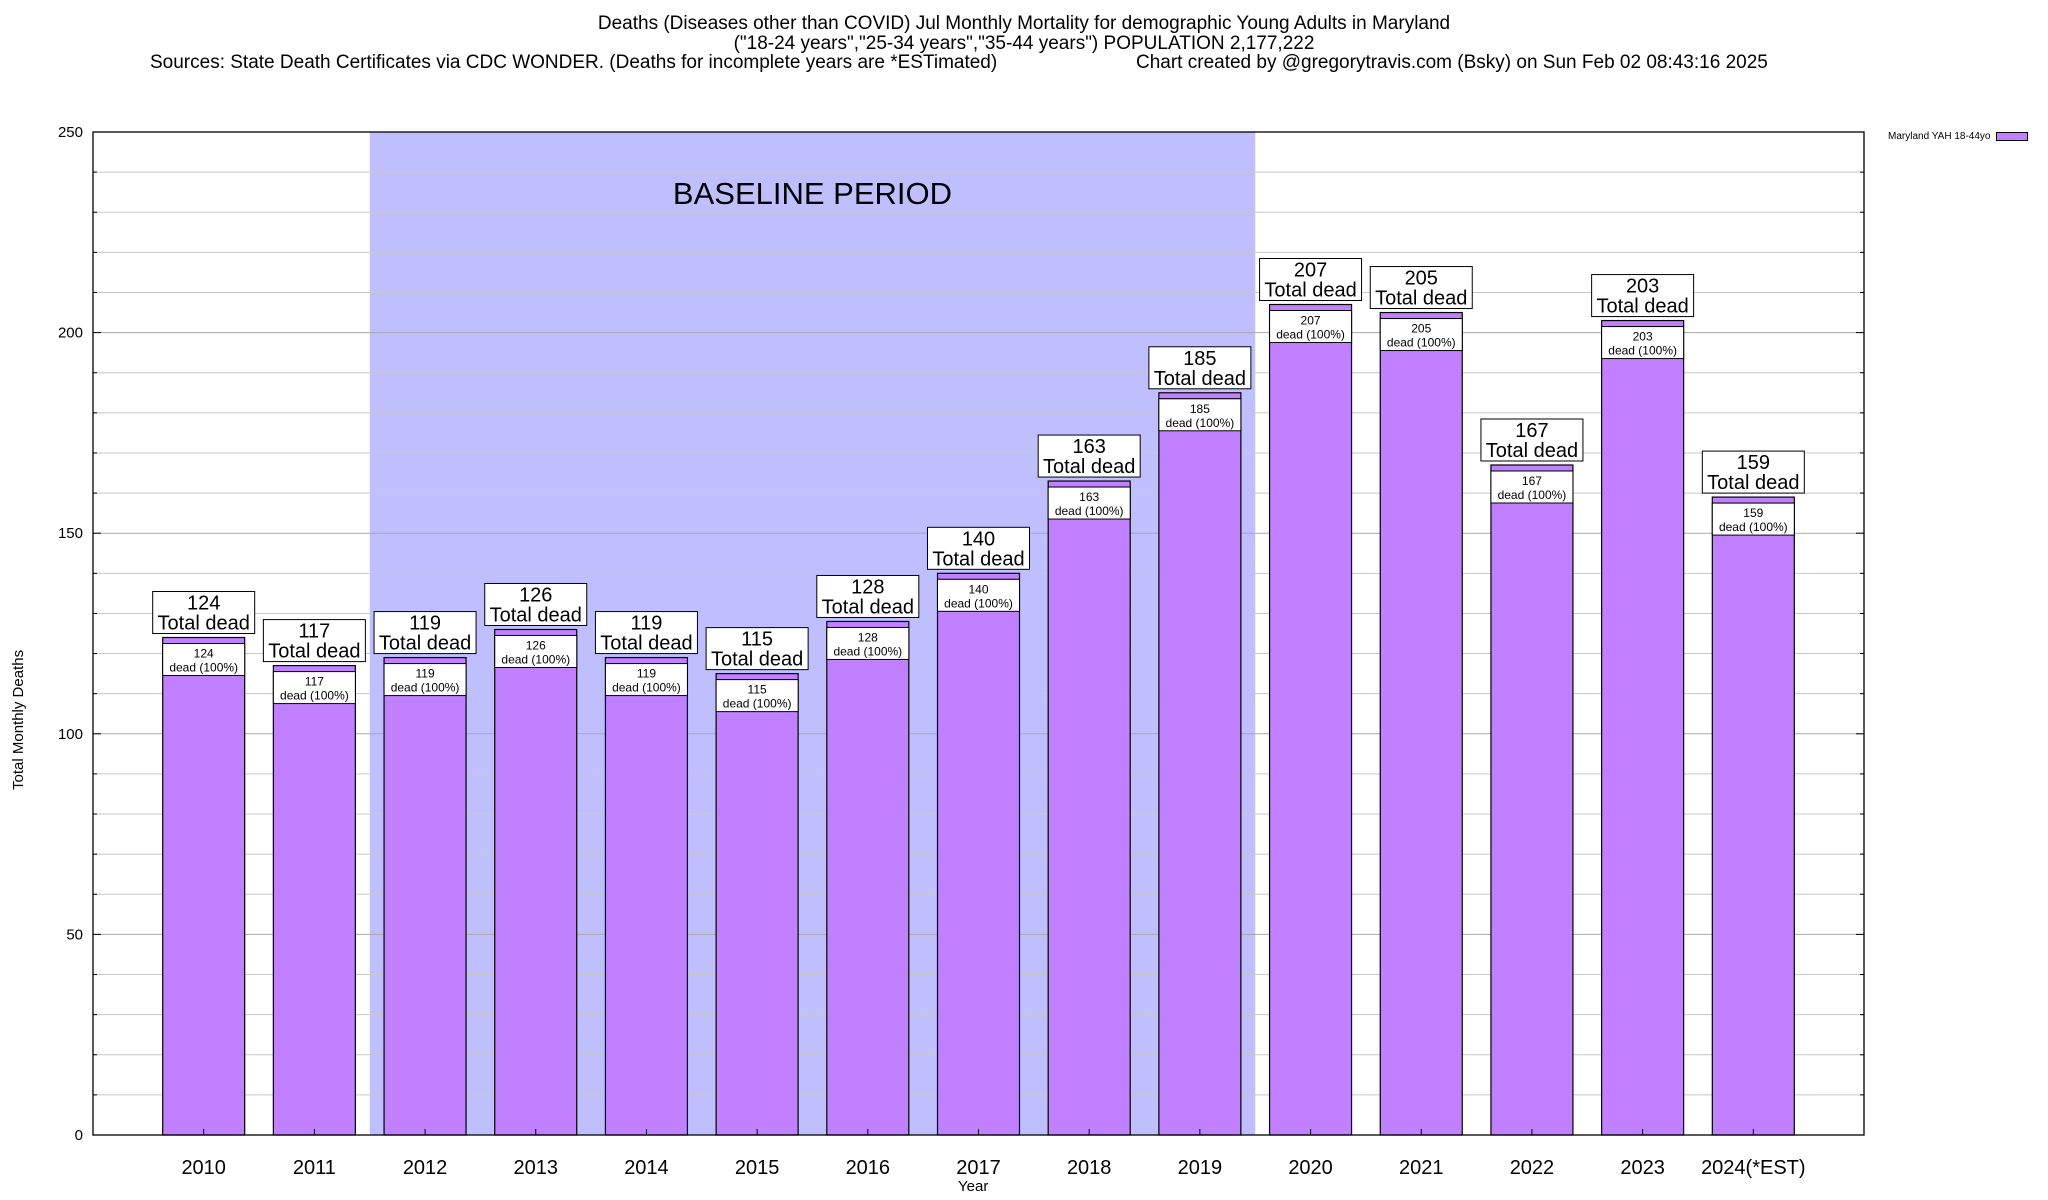 The width and height of the screenshot is (2048, 1200). I want to click on bar-inner-value: 159, so click(1753, 513).